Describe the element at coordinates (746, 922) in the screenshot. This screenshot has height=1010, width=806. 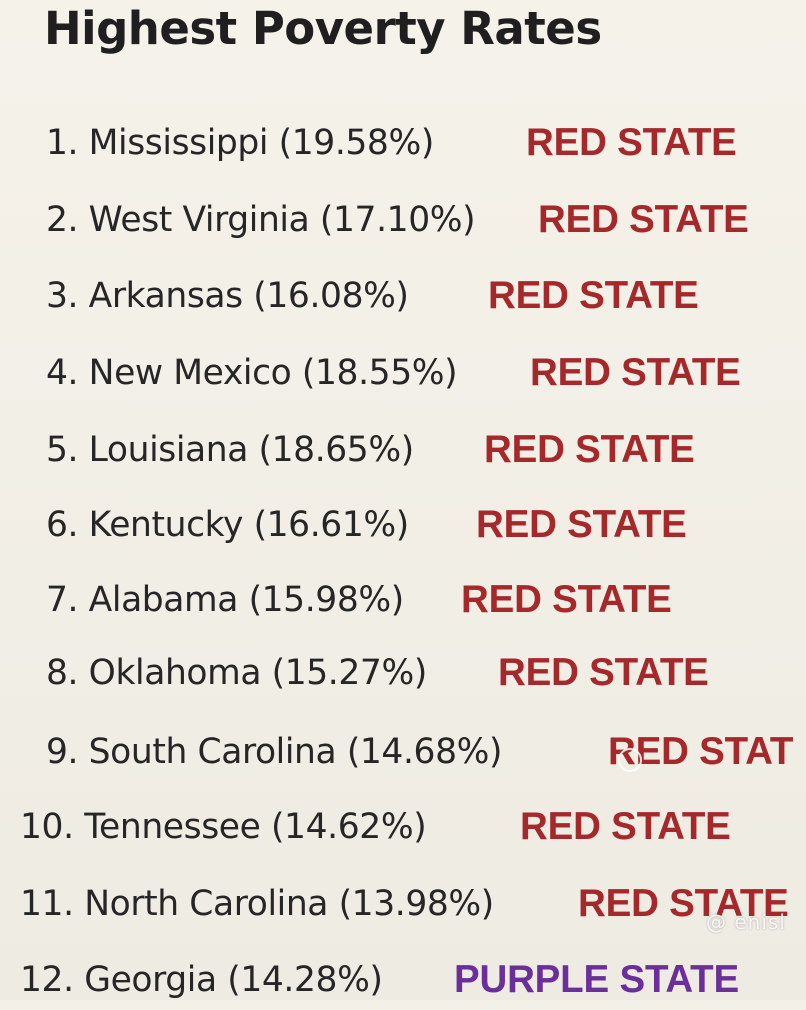
I see `watermark-text: @ enisl` at that location.